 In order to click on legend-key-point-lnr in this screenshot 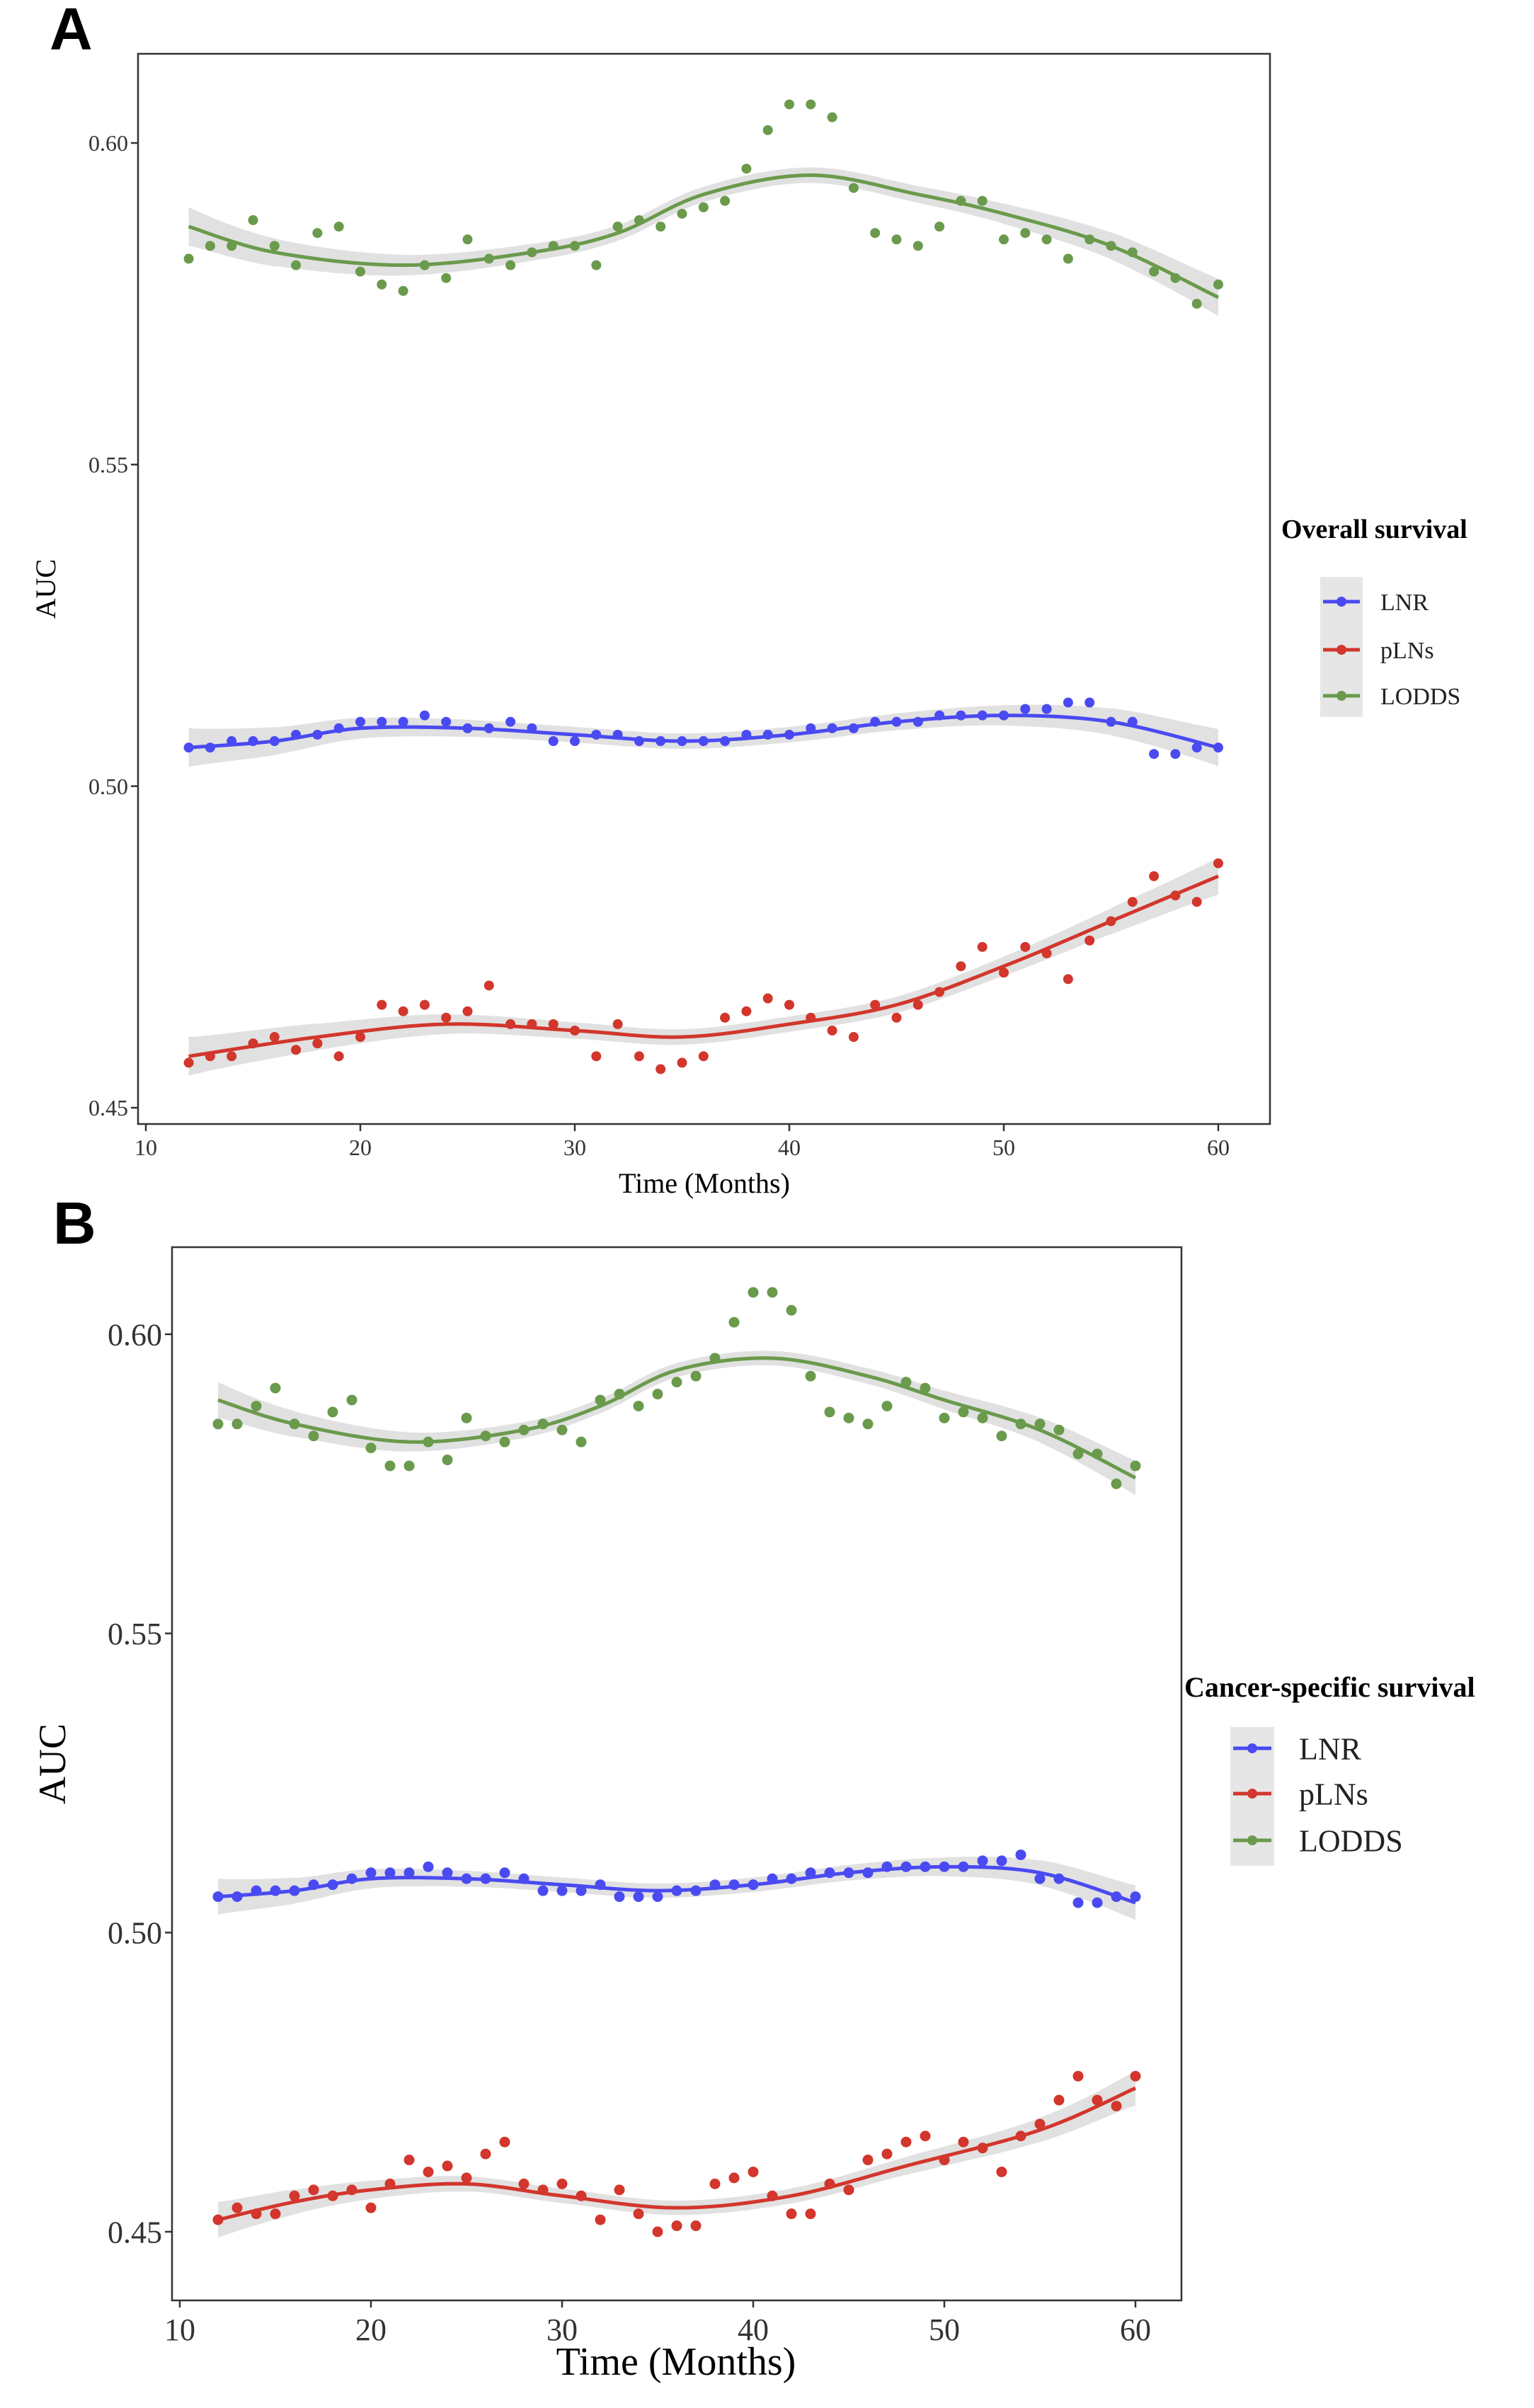, I will do `click(1341, 602)`.